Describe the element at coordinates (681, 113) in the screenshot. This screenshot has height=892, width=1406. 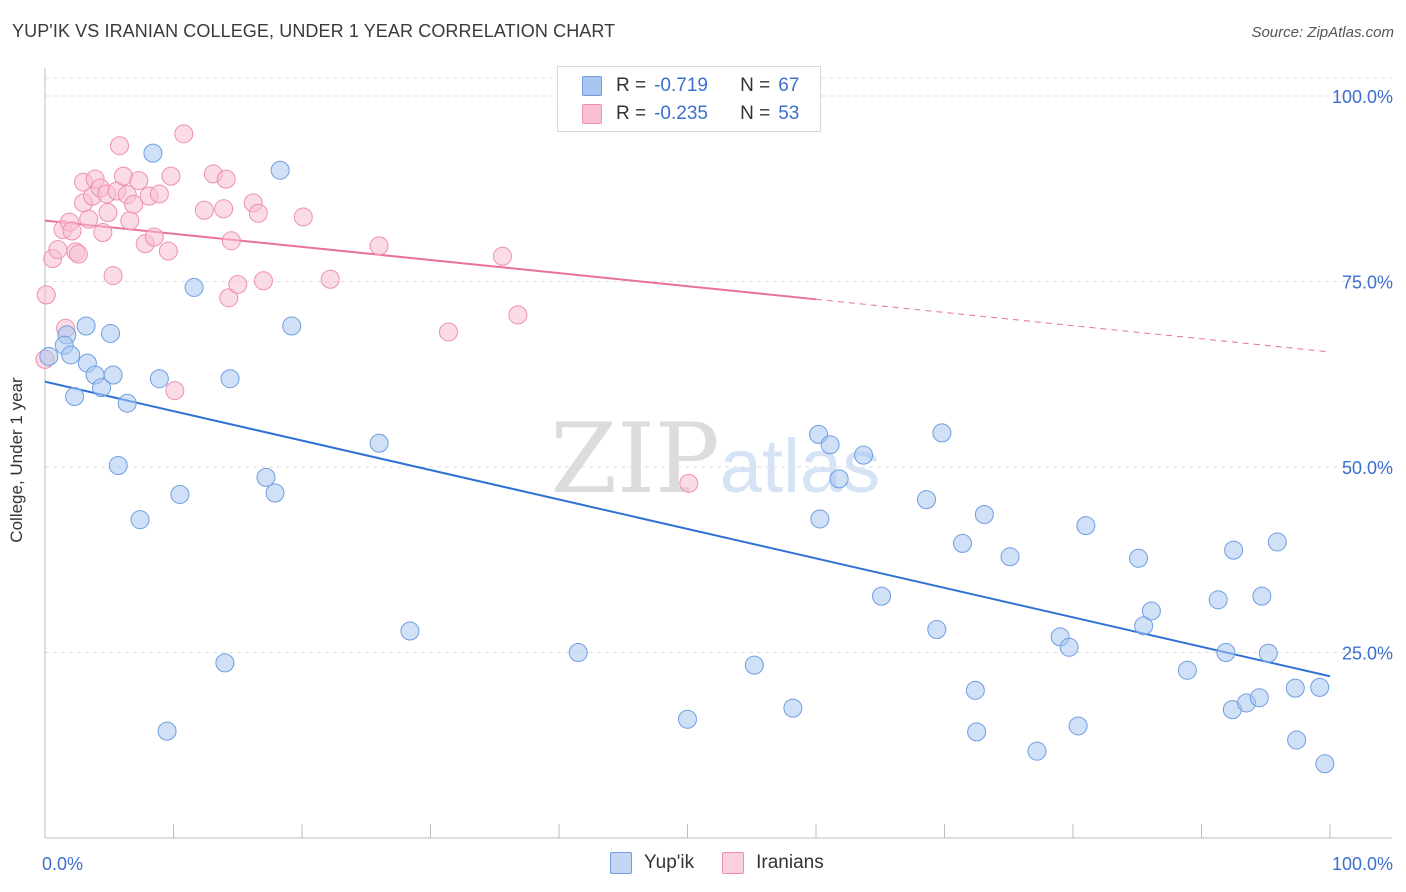
I see `legend-r-value: -0.235` at that location.